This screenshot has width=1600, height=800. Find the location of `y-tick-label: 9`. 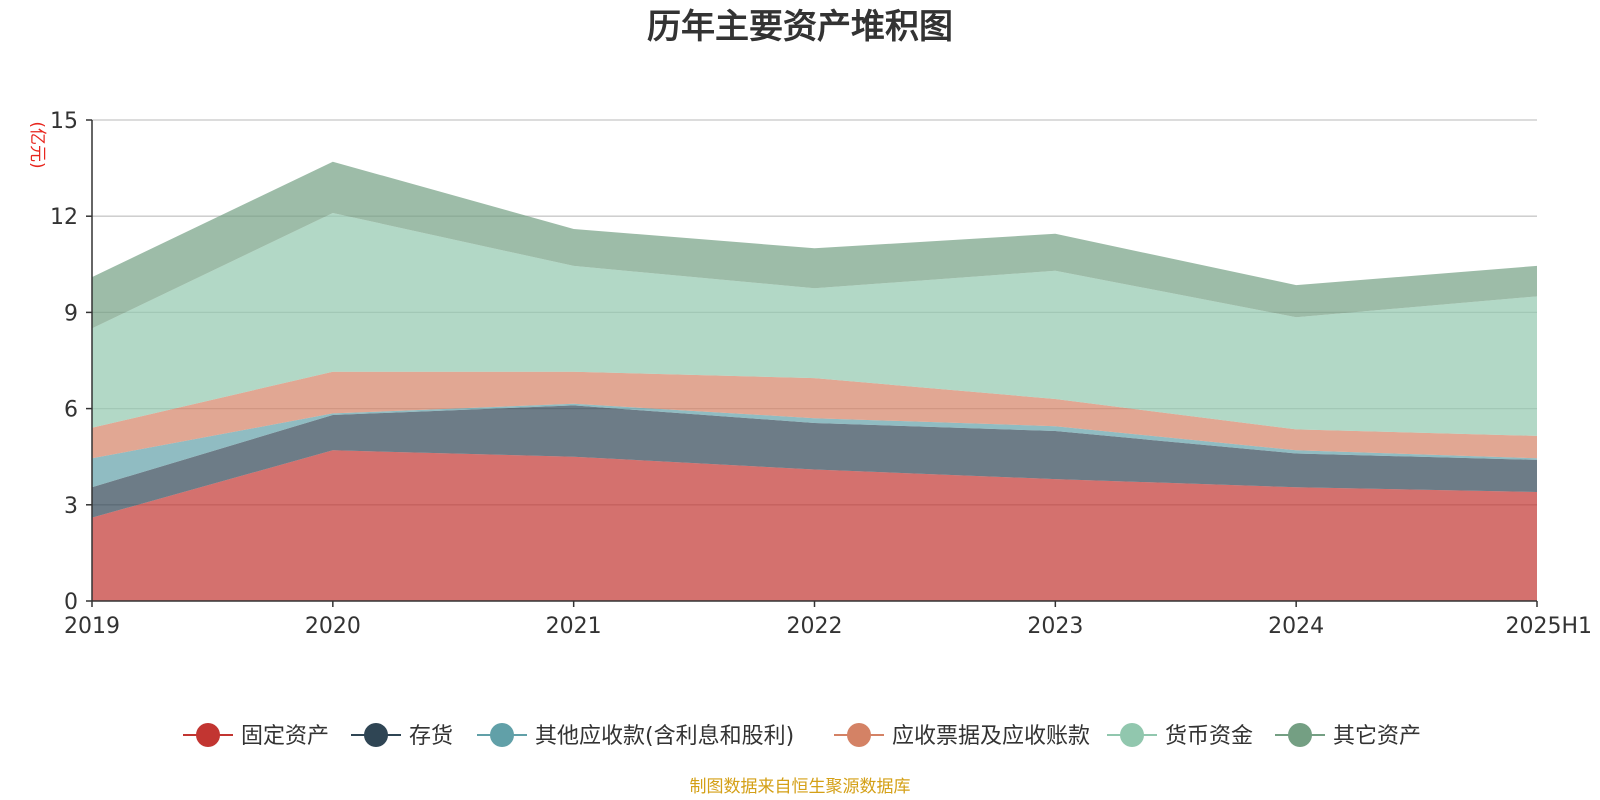

y-tick-label: 9 is located at coordinates (71, 313).